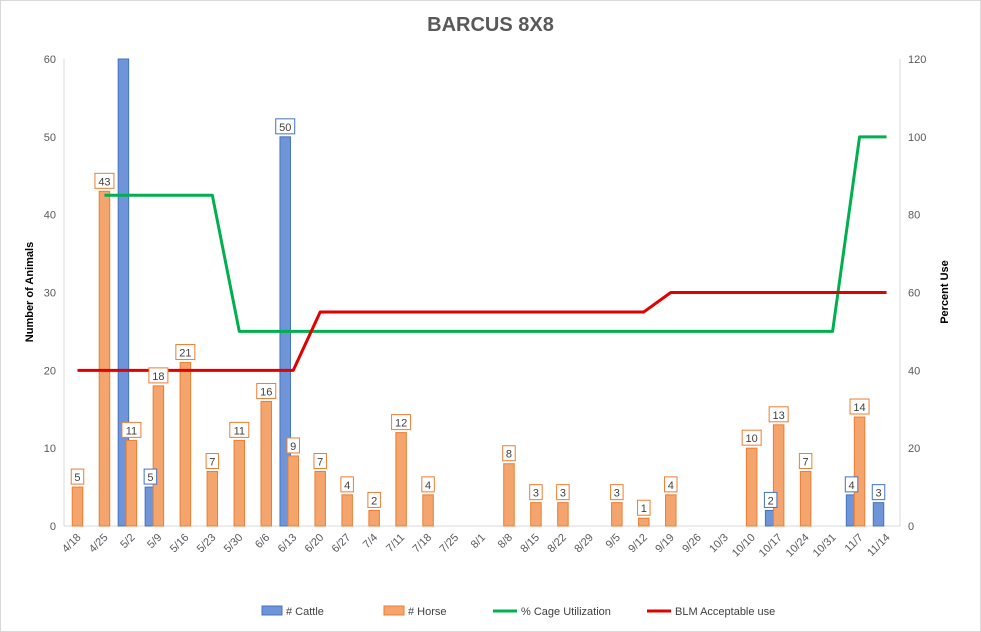 The image size is (981, 632). Describe the element at coordinates (530, 544) in the screenshot. I see `x-tick-label: 8/15` at that location.